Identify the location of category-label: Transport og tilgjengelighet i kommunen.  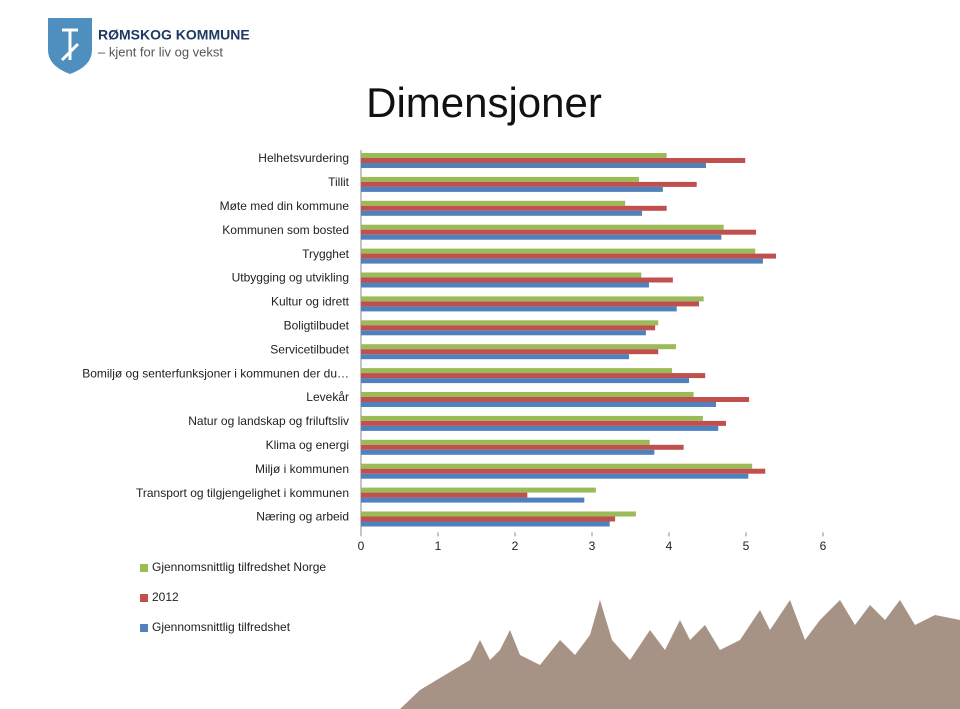
(242, 493).